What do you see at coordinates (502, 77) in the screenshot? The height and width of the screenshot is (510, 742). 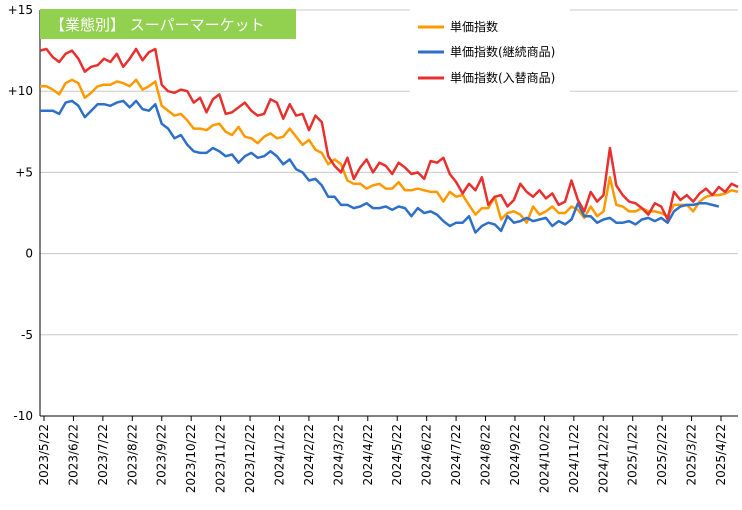 I see `legend-label: 単価指数(入替商品)` at bounding box center [502, 77].